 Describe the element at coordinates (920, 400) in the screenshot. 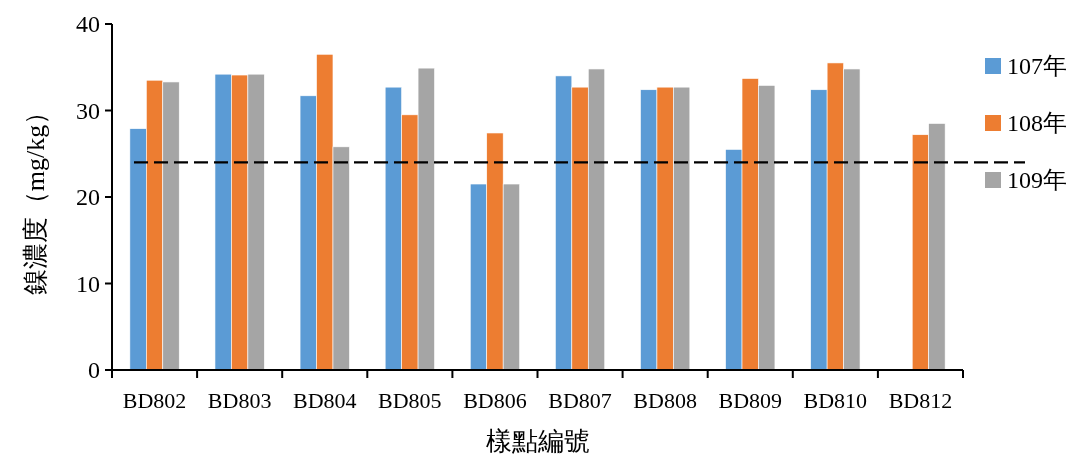

I see `x-tick-label: BD812` at that location.